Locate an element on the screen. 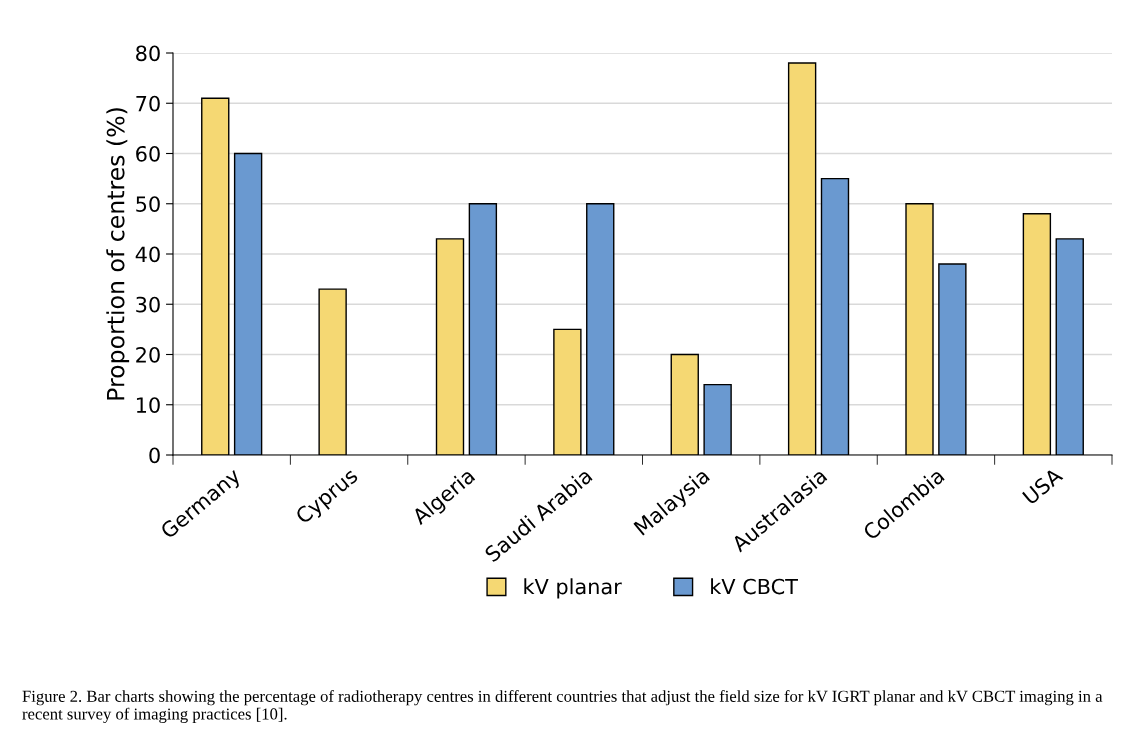 This screenshot has height=747, width=1142. y-tick-label: 20 is located at coordinates (148, 354).